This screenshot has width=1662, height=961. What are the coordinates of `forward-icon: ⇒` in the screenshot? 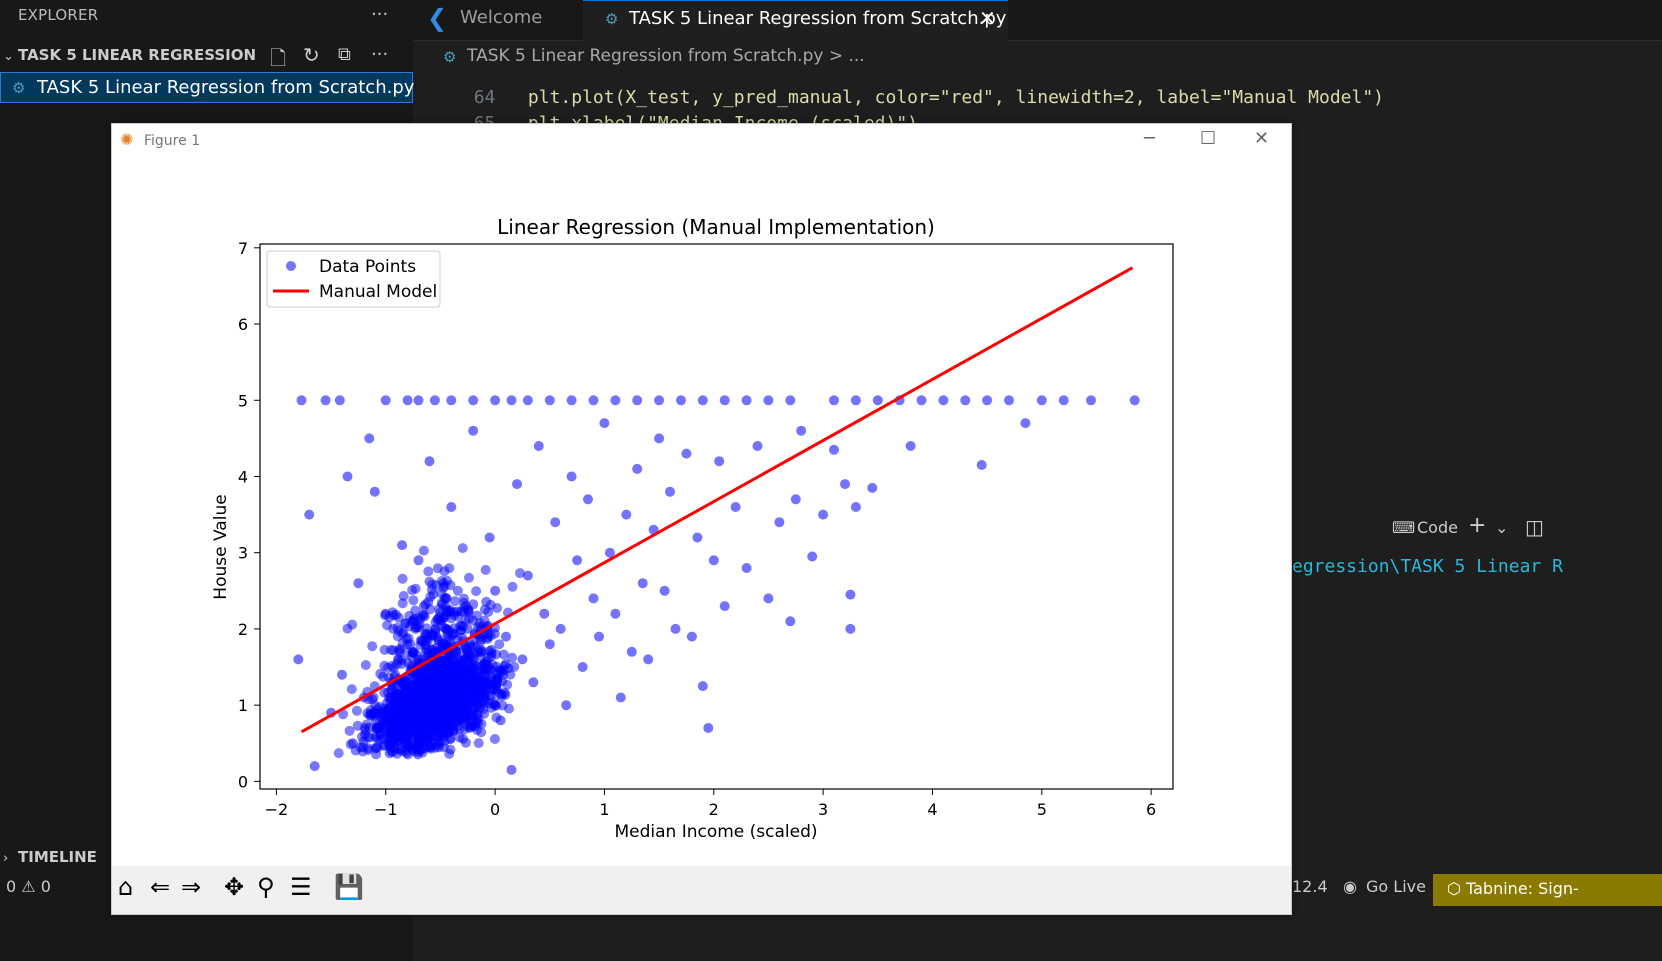 It's located at (191, 887).